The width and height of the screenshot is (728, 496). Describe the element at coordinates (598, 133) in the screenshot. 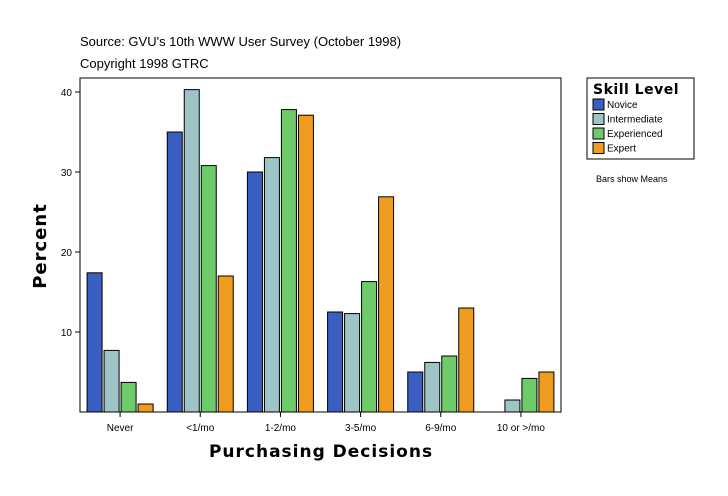

I see `legend-swatch-experienced` at that location.